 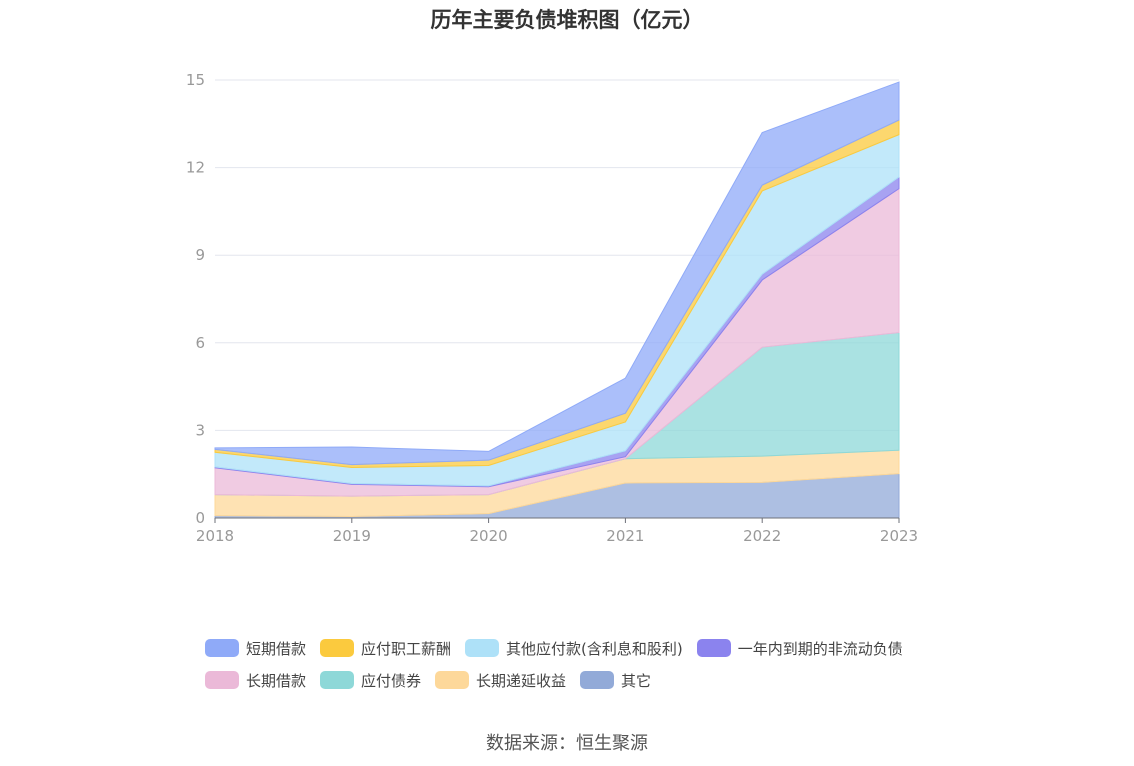 What do you see at coordinates (195, 80) in the screenshot?
I see `y-tick-label: 15` at bounding box center [195, 80].